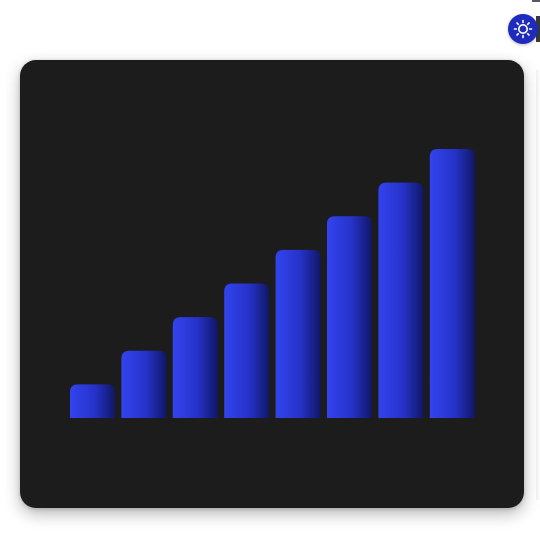 The width and height of the screenshot is (540, 556). I want to click on adjacent-panel-shadow, so click(538, 285).